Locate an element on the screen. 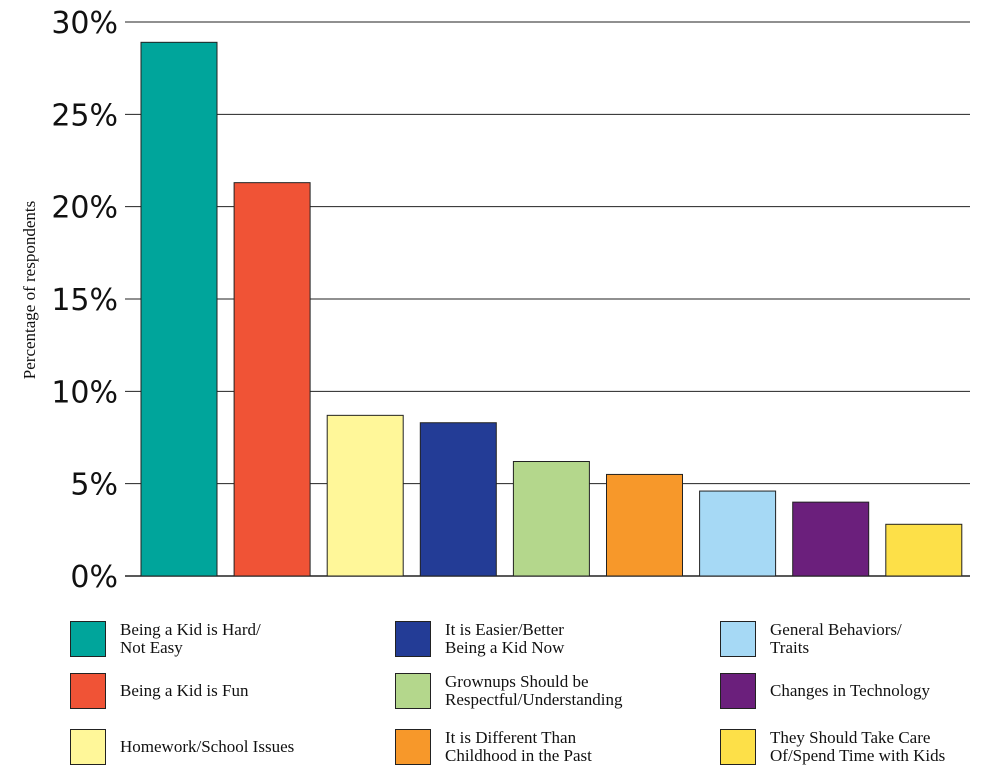  y-tick-labels: 0% 5% 10% 15% 20% 25% 30% is located at coordinates (84, 300).